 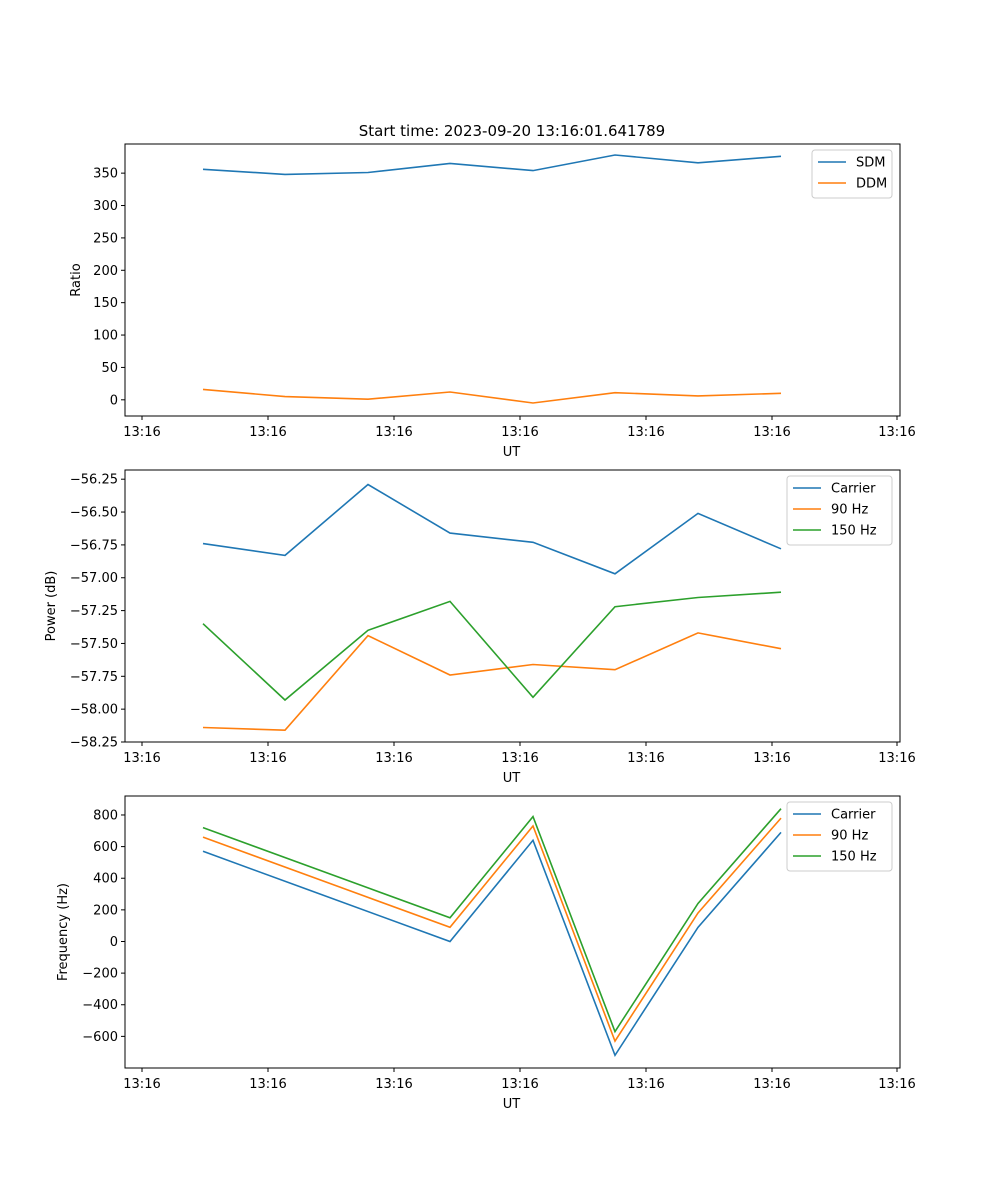 I want to click on y-tick-label: 300, so click(x=105, y=206).